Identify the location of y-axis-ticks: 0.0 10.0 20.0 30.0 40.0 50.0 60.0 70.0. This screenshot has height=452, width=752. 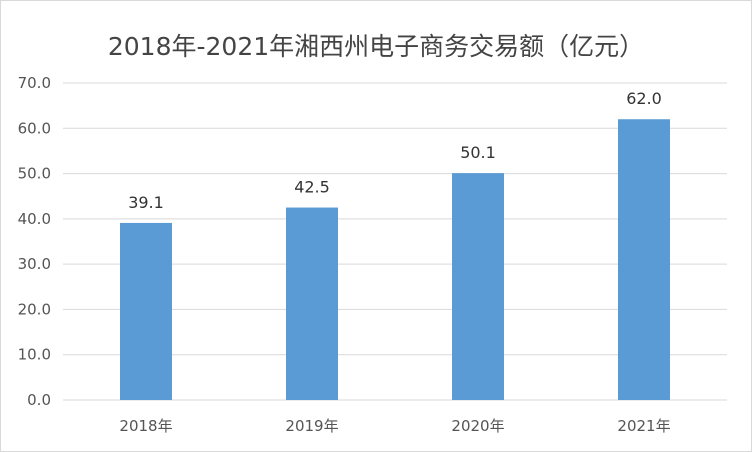
(34, 241).